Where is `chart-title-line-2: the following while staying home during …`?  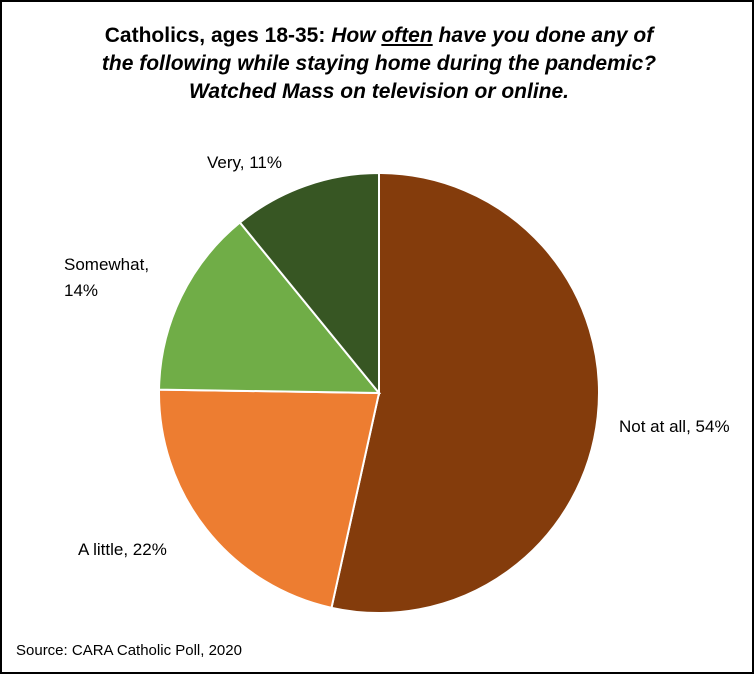 chart-title-line-2: the following while staying home during … is located at coordinates (379, 63).